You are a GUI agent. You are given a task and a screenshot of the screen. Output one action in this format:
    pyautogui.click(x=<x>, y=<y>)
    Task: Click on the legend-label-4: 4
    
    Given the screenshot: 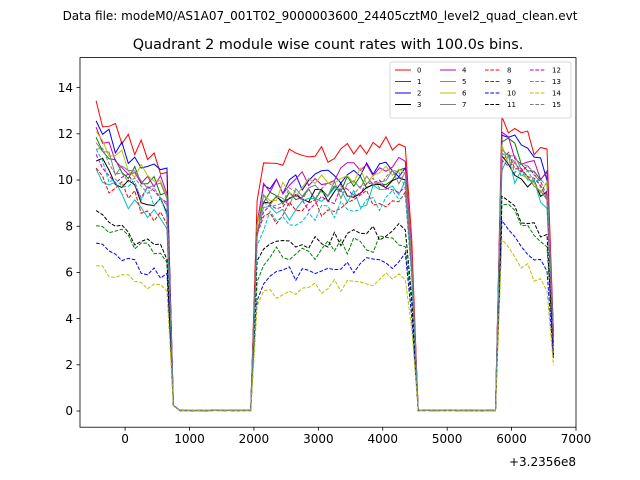 What is the action you would take?
    pyautogui.click(x=464, y=71)
    